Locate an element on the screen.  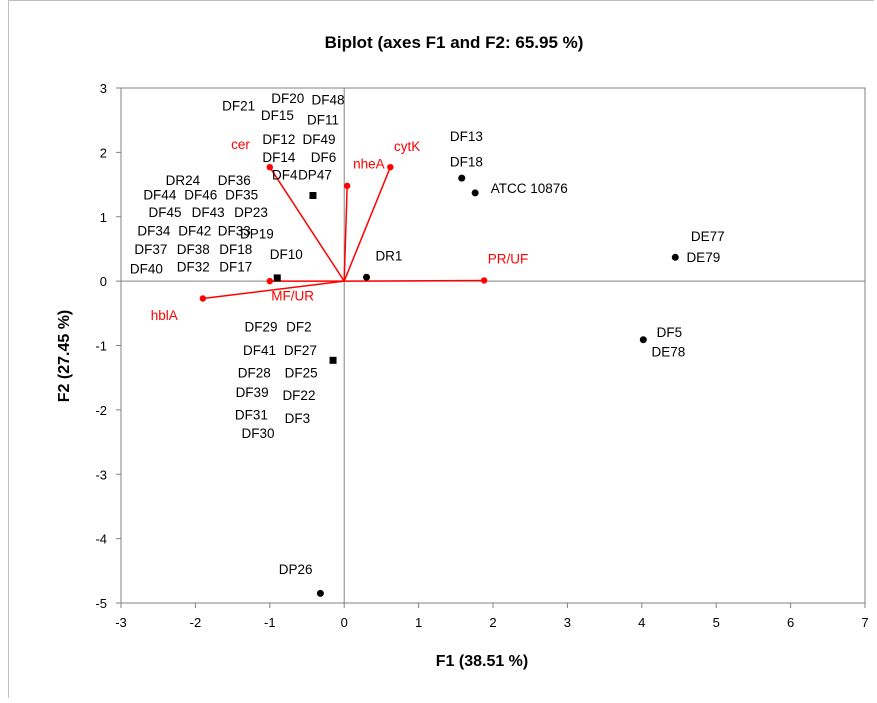
observation-label: DF14 is located at coordinates (279, 157).